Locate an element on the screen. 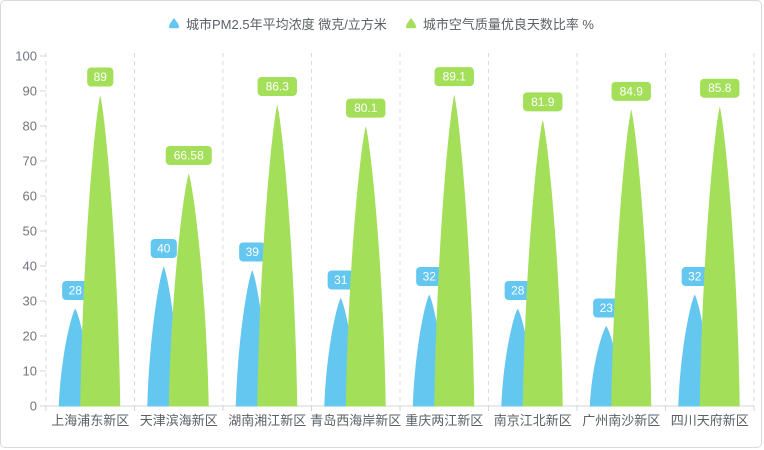 The width and height of the screenshot is (764, 450). legend-label: 城市空气质量优良天数比率 % is located at coordinates (508, 24).